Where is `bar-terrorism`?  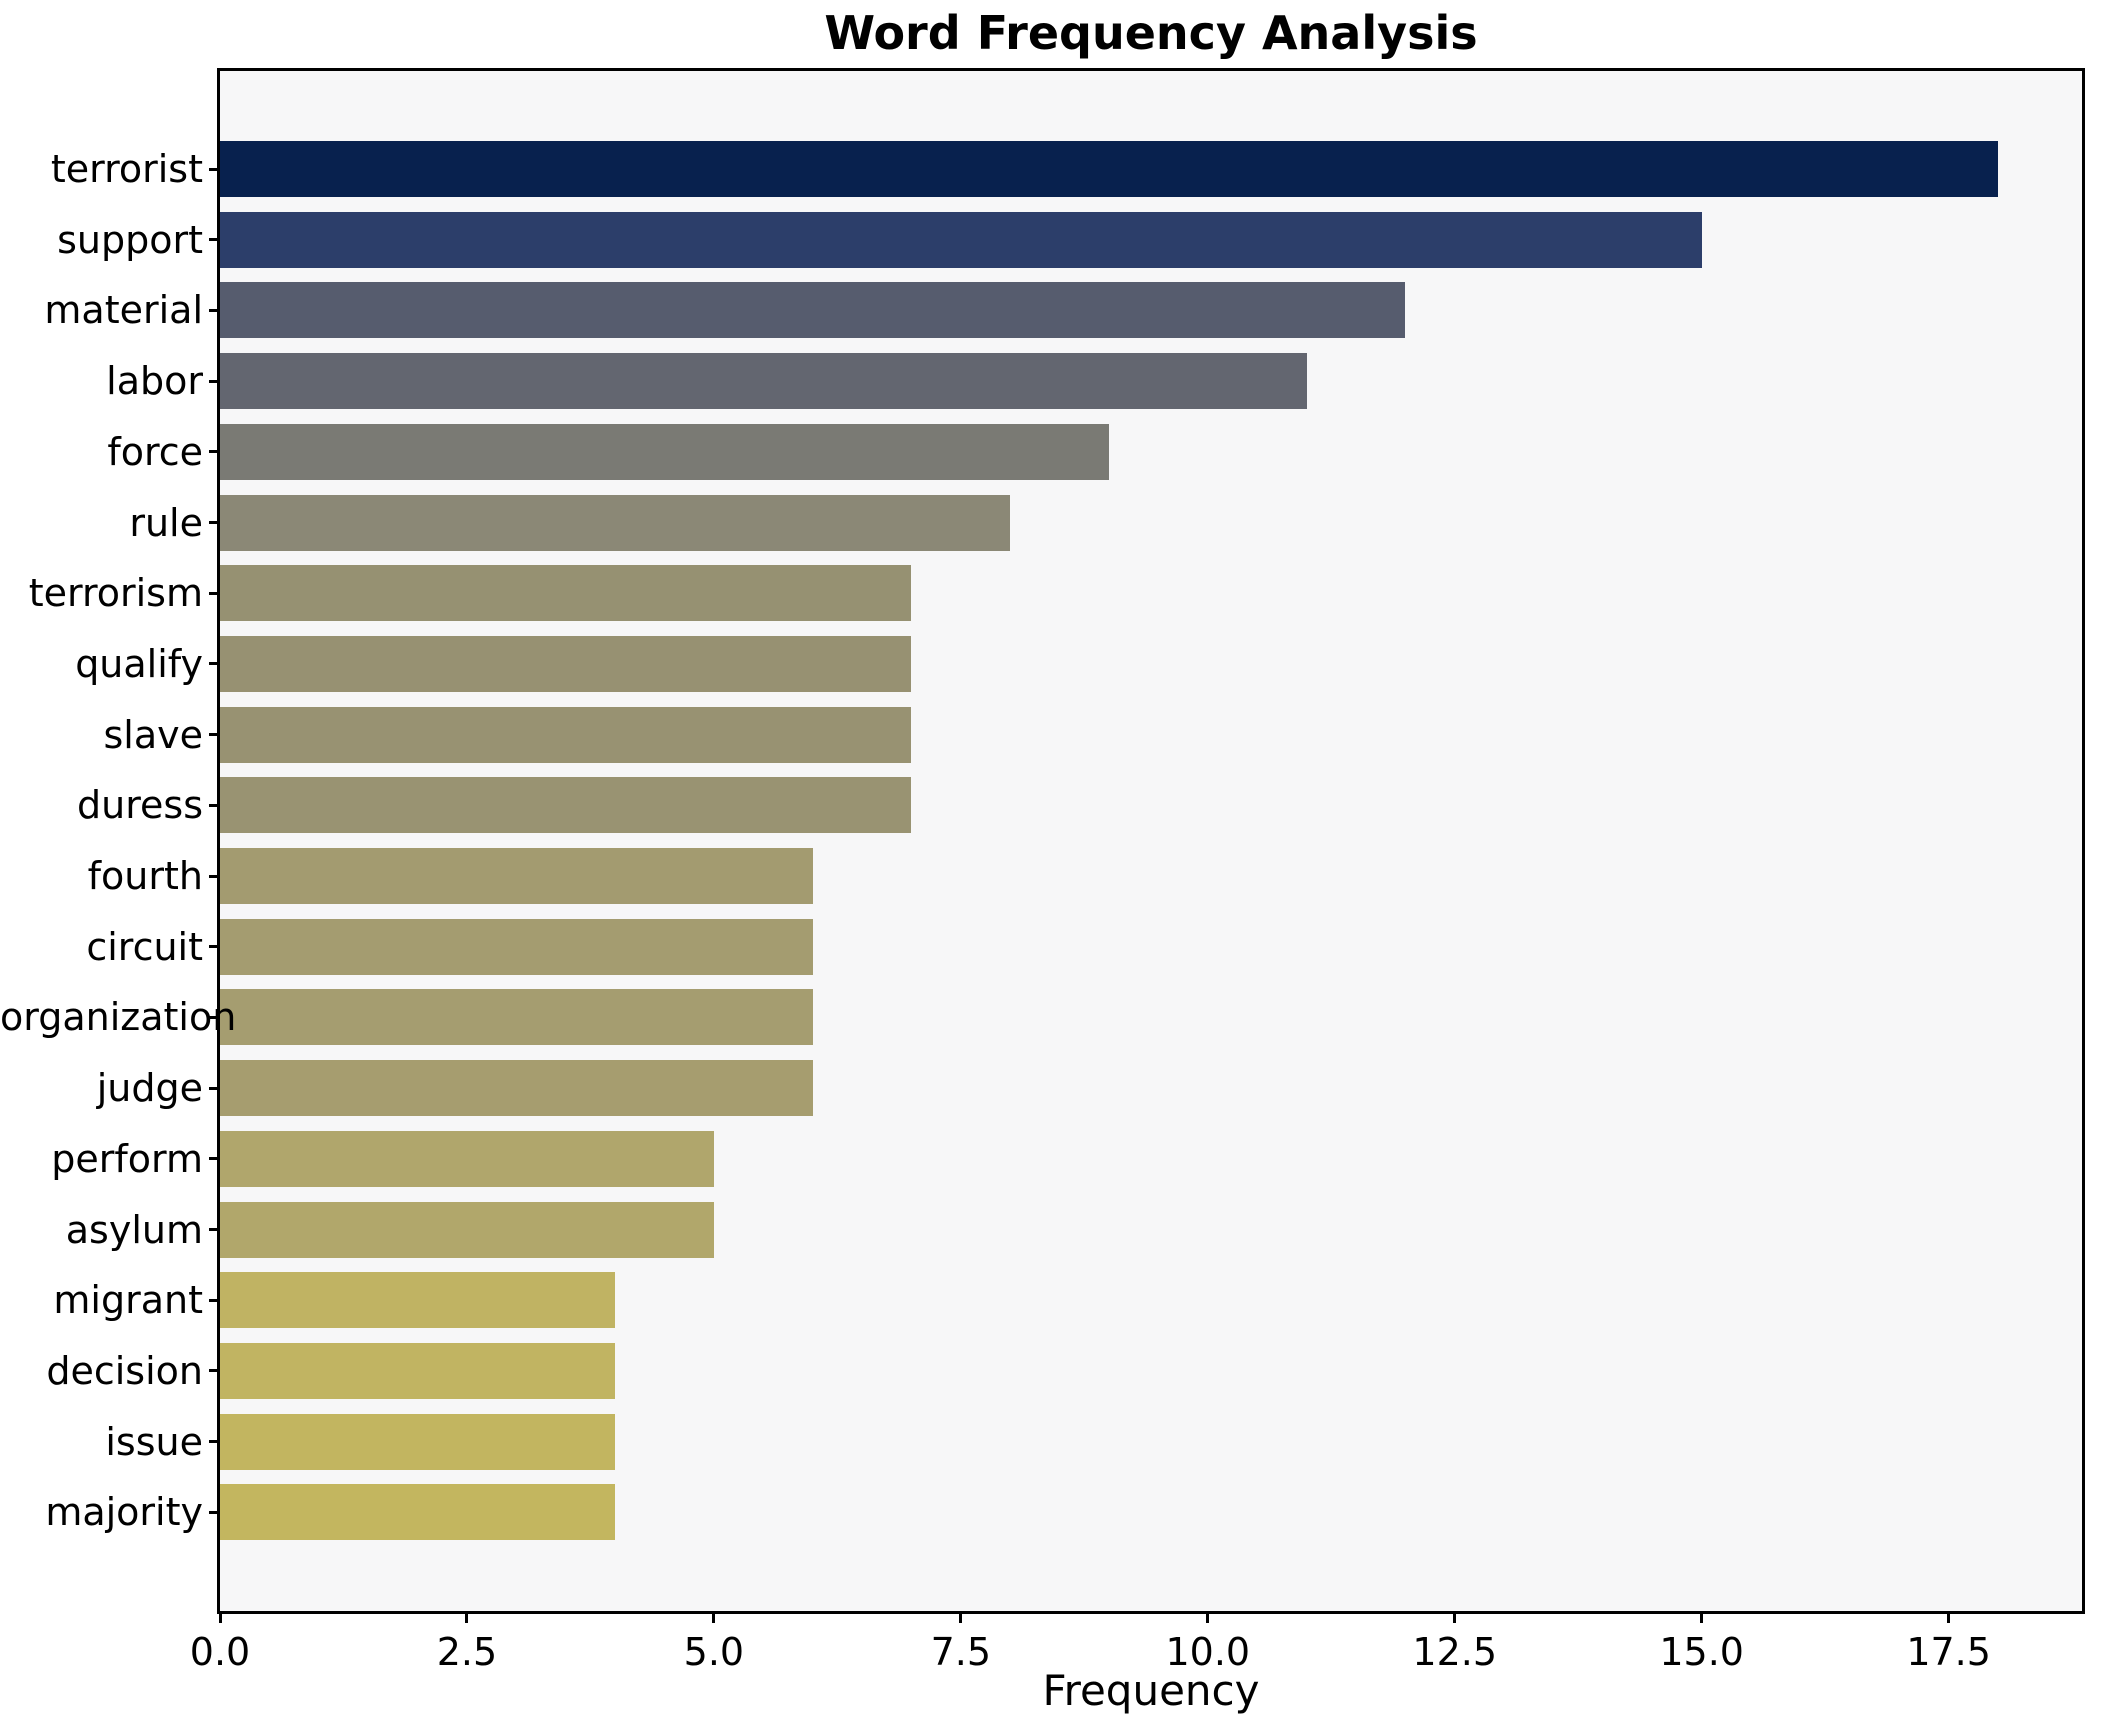
bar-terrorism is located at coordinates (566, 593).